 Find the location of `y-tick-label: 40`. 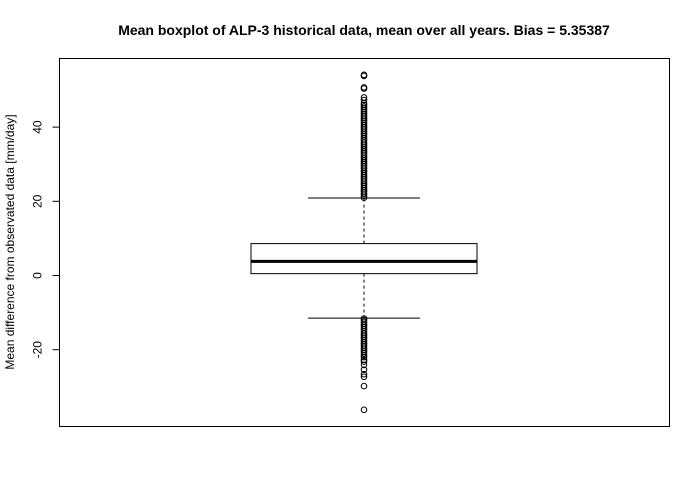

y-tick-label: 40 is located at coordinates (38, 127).